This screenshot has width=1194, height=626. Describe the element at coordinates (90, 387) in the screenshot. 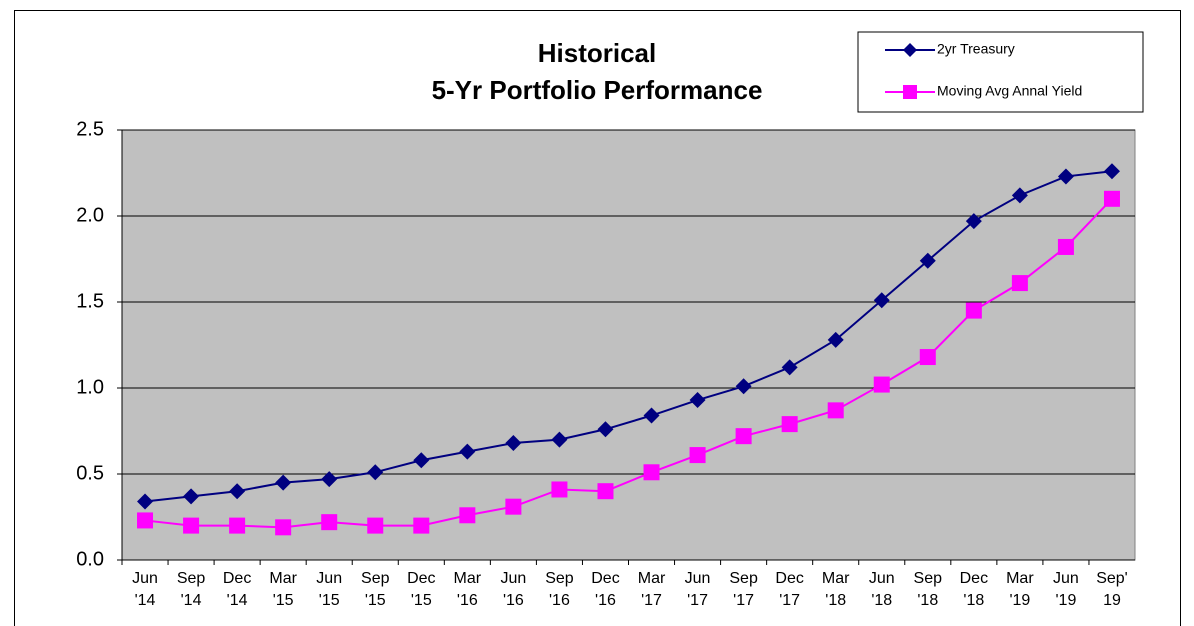

I see `y-tick-label: 1.0` at that location.